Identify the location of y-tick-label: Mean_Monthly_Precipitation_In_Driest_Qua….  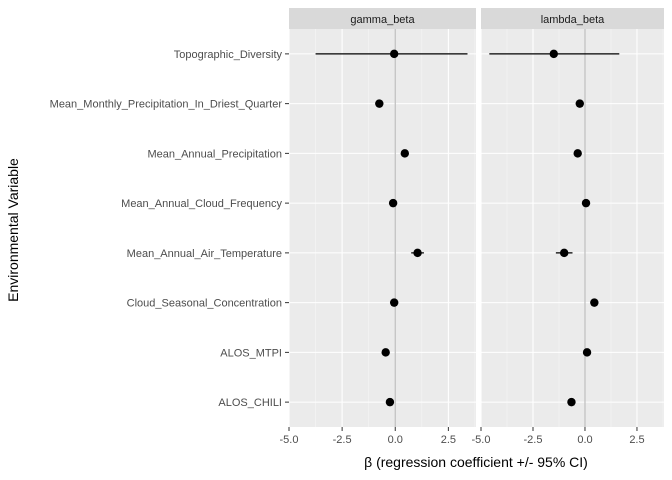
(166, 105).